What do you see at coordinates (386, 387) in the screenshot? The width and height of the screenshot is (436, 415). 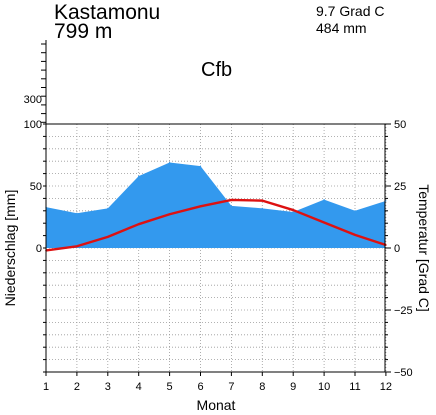 I see `x-axis-tick-label: 12` at bounding box center [386, 387].